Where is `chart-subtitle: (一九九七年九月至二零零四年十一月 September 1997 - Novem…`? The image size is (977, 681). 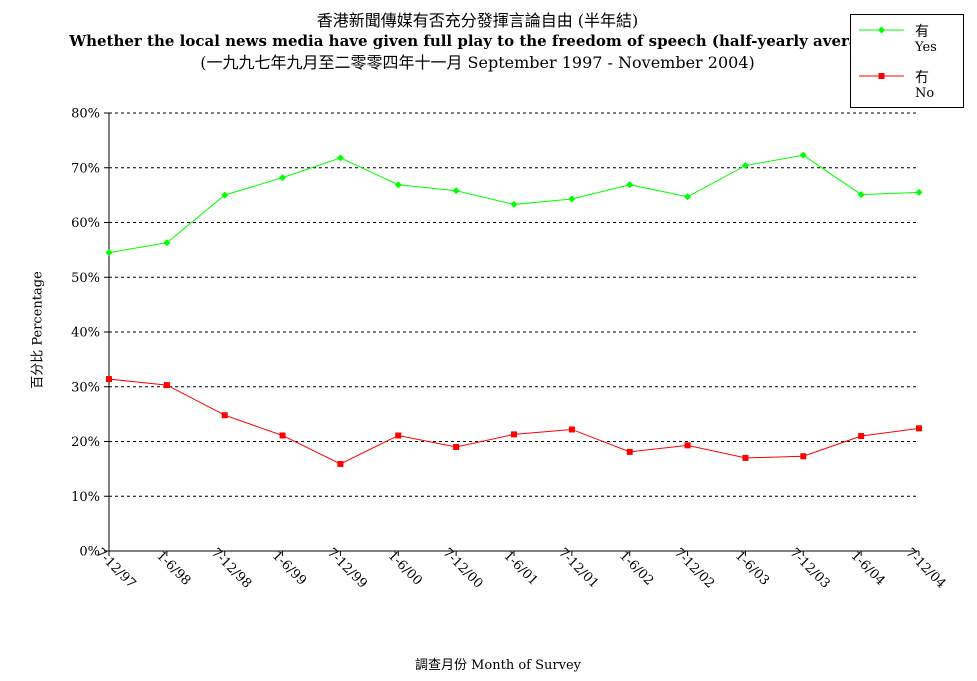 chart-subtitle: (一九九七年九月至二零零四年十一月 September 1997 - Novem… is located at coordinates (477, 62).